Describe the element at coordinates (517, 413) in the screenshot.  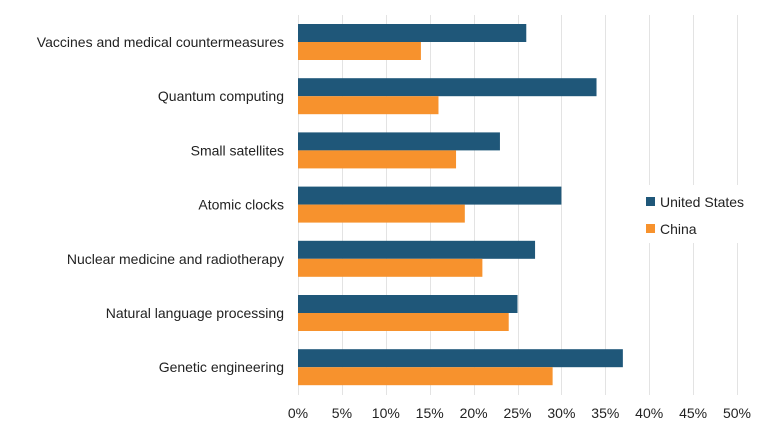
I see `x-tick-label: 25%` at that location.